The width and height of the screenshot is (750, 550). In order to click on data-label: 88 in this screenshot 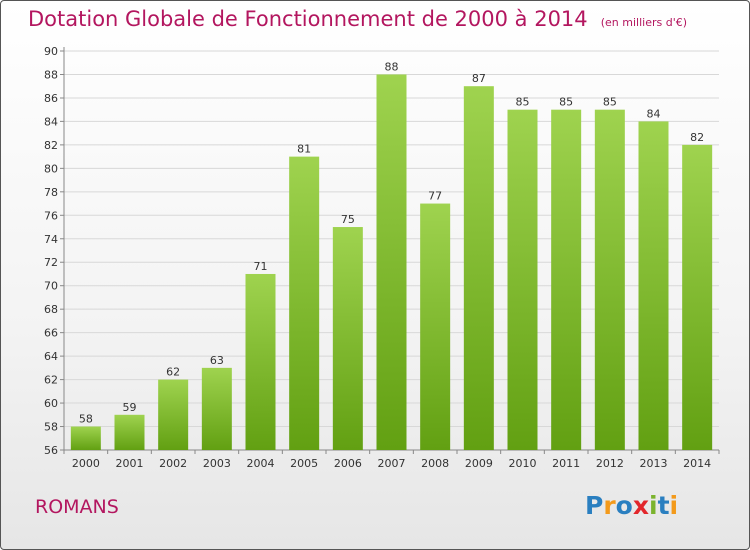, I will do `click(392, 66)`.